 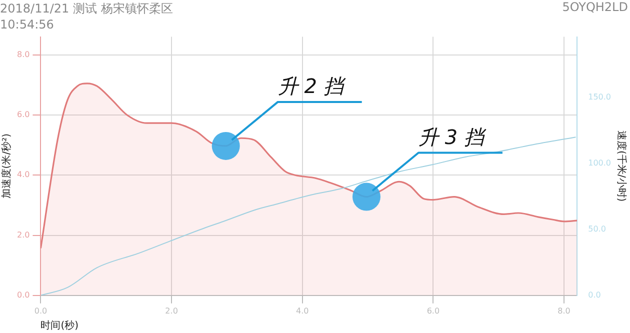 I want to click on x-tick-label: 2.0, so click(x=171, y=311).